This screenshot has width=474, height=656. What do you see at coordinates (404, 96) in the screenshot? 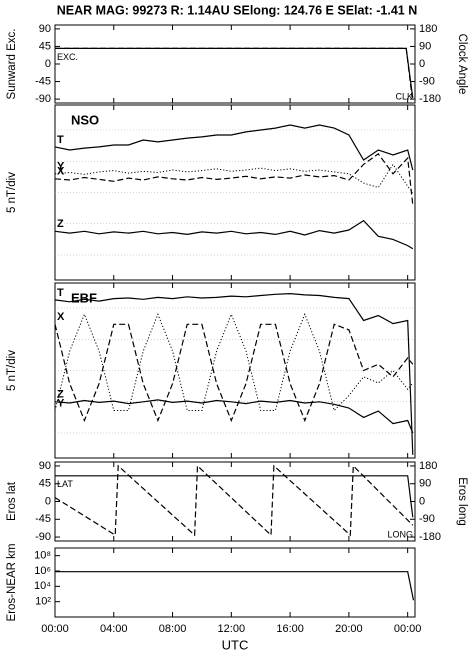
I see `series-label: CLK` at bounding box center [404, 96].